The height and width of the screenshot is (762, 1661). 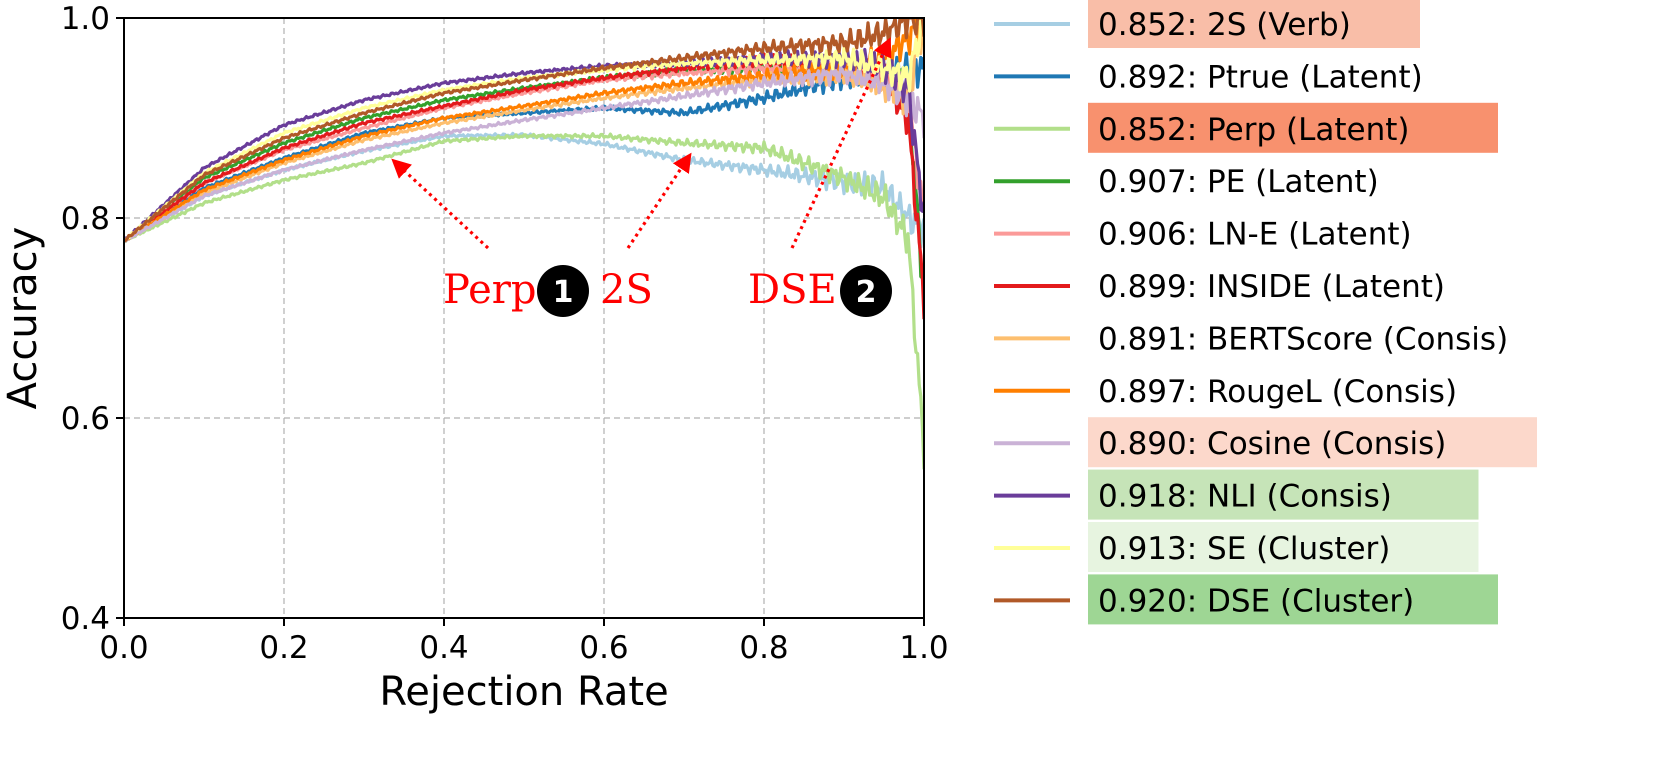 What do you see at coordinates (490, 290) in the screenshot?
I see `annotation-label: Perp` at bounding box center [490, 290].